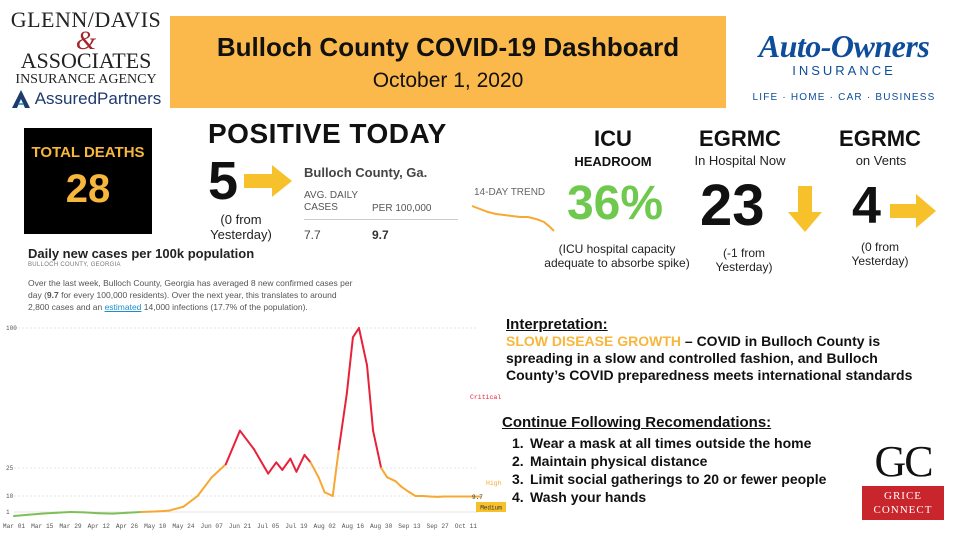  I want to click on vents-value: 4, so click(866, 206).